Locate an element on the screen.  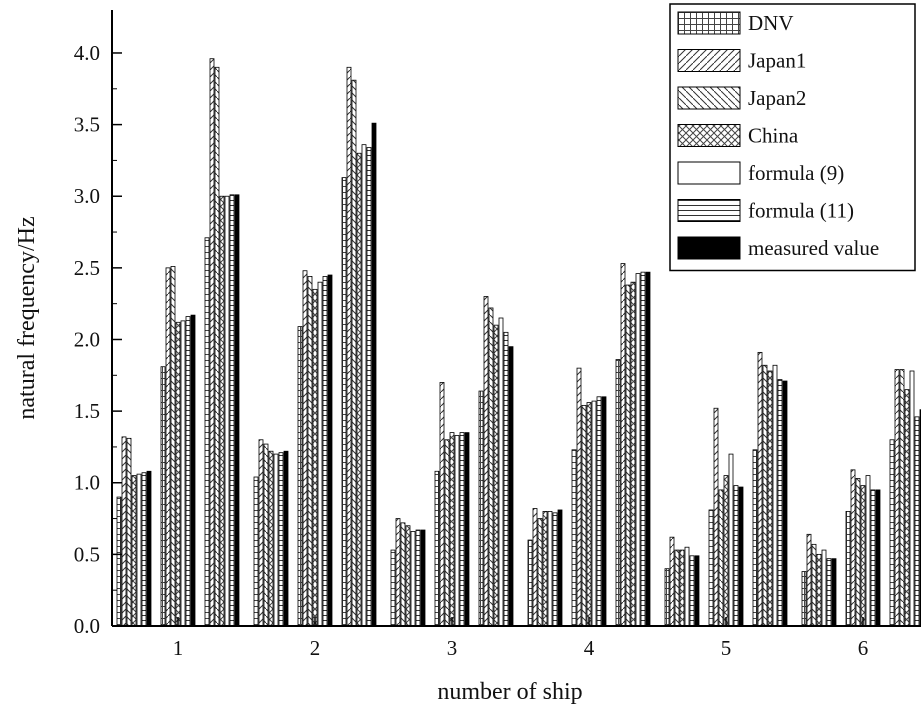
legend-label: formula (9) is located at coordinates (796, 173).